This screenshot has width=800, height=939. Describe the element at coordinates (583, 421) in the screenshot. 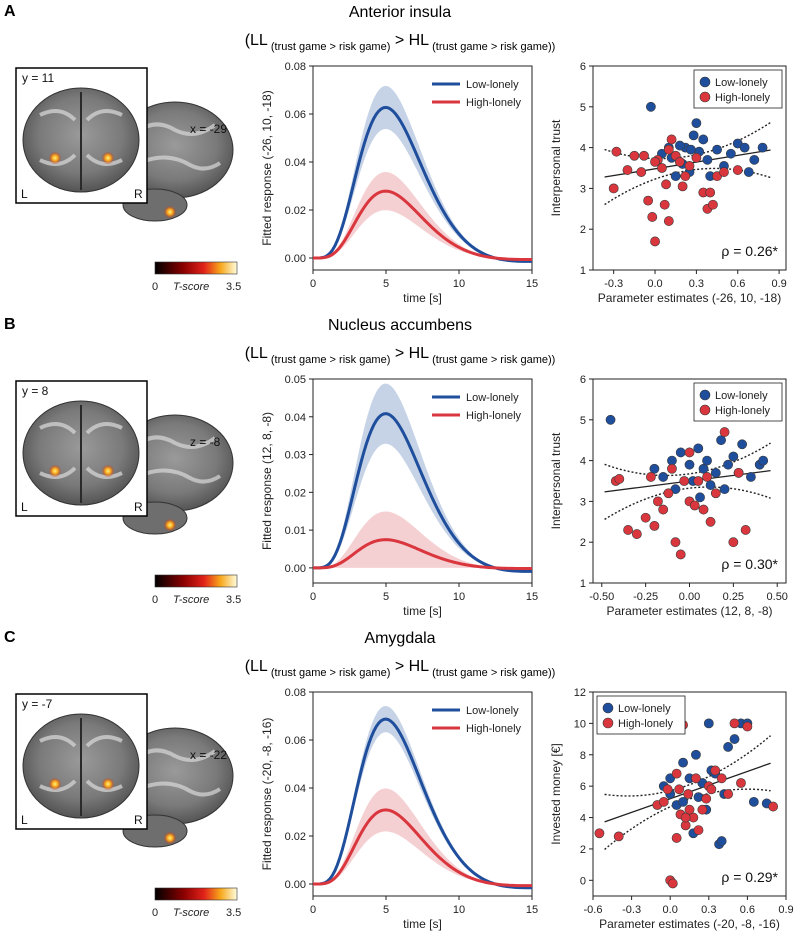

I see `y-tick-label: 5` at that location.